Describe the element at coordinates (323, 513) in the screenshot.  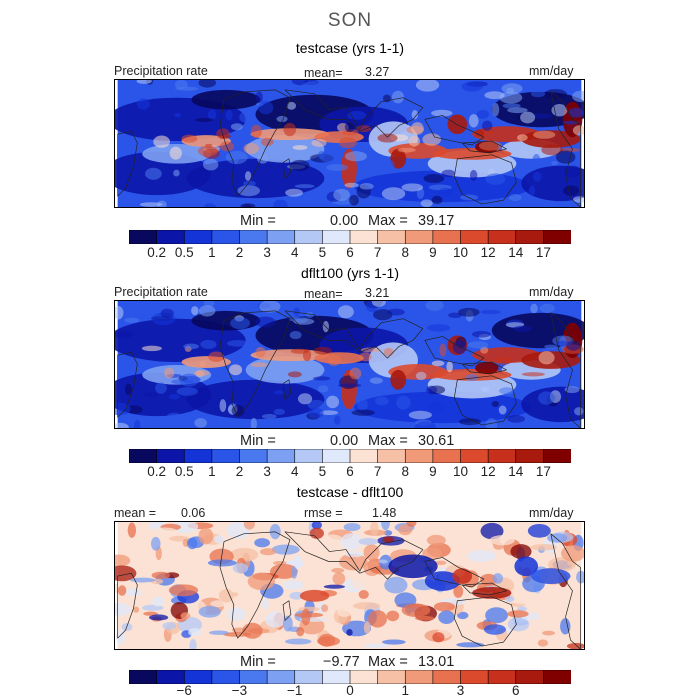
I see `panel3-rmse-label: rmse =` at that location.